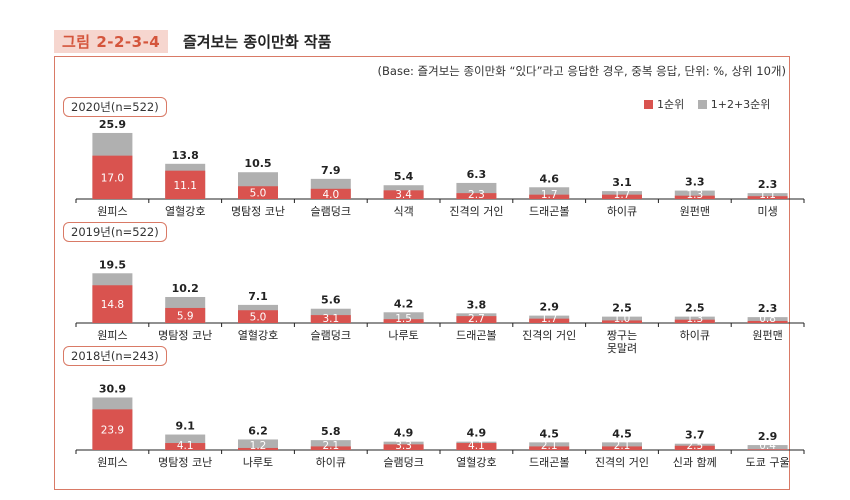  What do you see at coordinates (695, 182) in the screenshot?
I see `value-total-2020-8: 3.3` at bounding box center [695, 182].